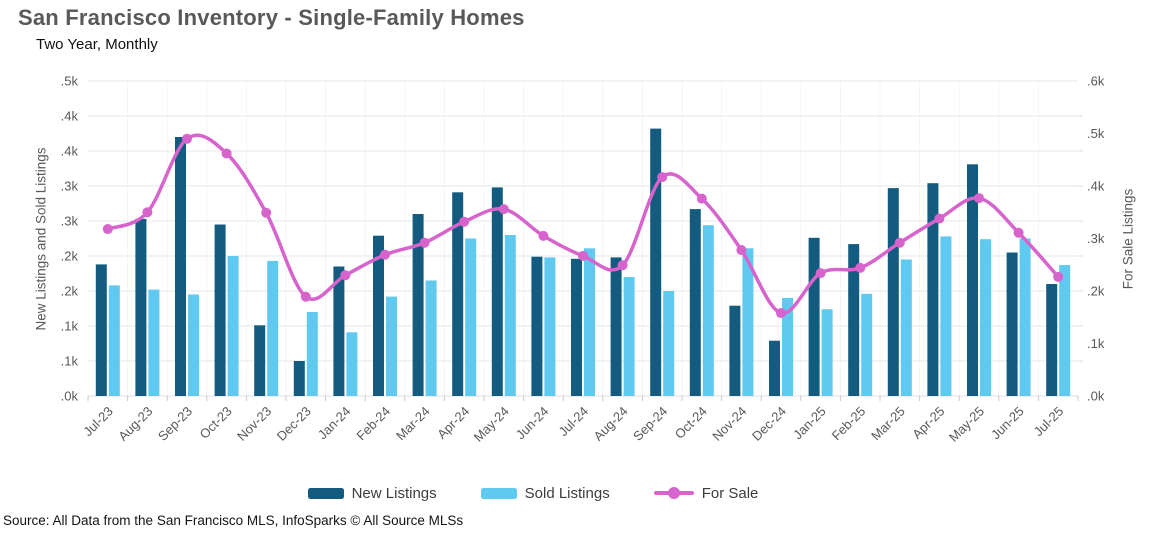 Image resolution: width=1156 pixels, height=544 pixels. Describe the element at coordinates (70, 326) in the screenshot. I see `left-axis-tick-label: .1k` at that location.